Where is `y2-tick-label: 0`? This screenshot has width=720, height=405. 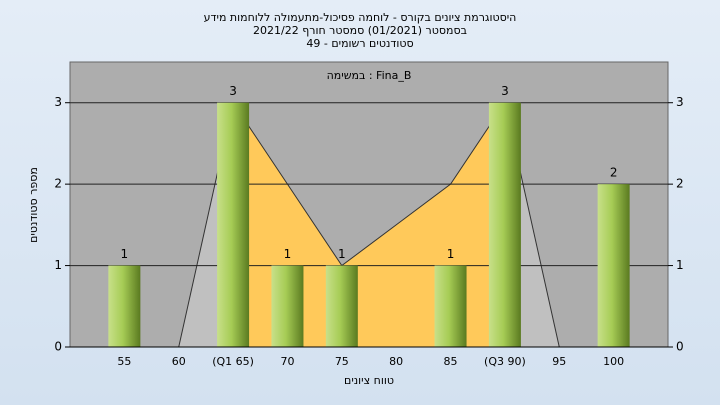 y2-tick-label: 0 is located at coordinates (680, 347).